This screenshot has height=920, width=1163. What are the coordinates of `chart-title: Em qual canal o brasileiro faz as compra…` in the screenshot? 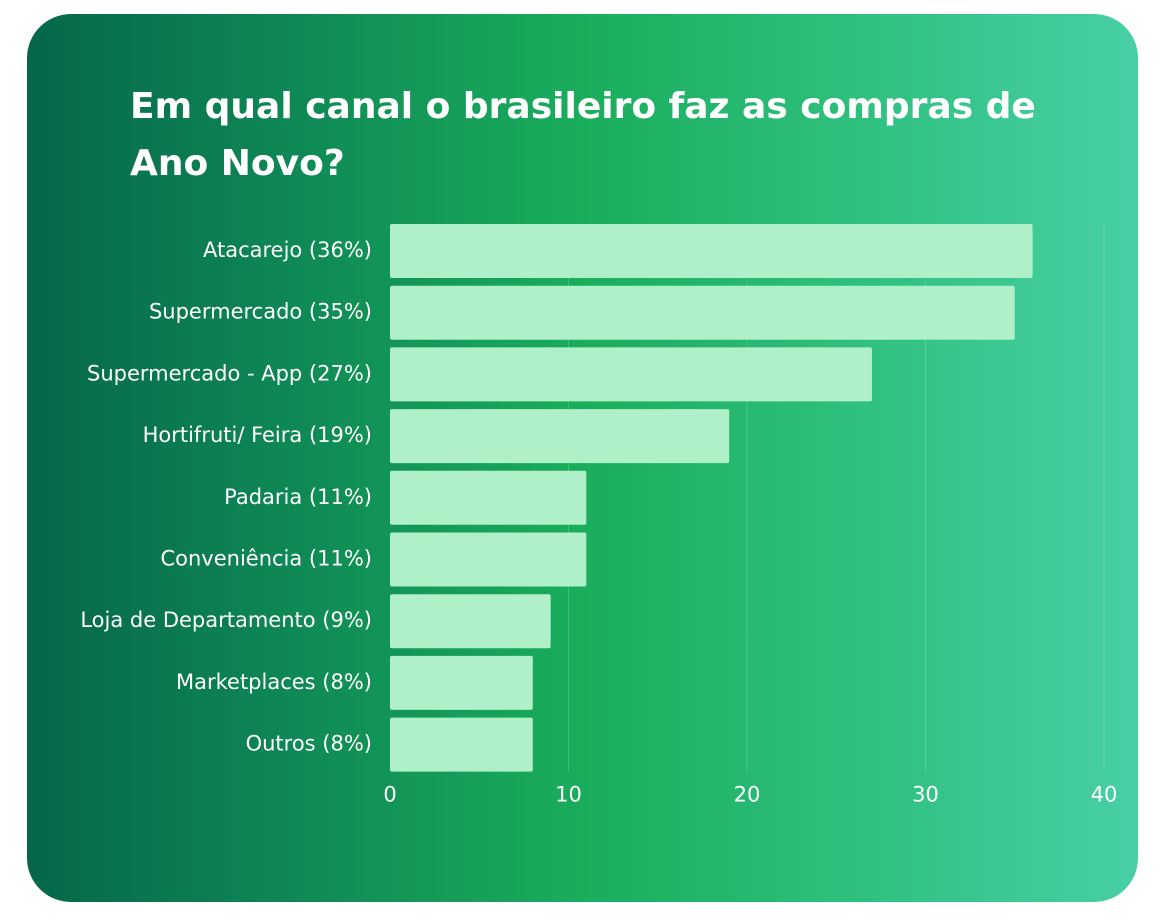 It's located at (583, 135).